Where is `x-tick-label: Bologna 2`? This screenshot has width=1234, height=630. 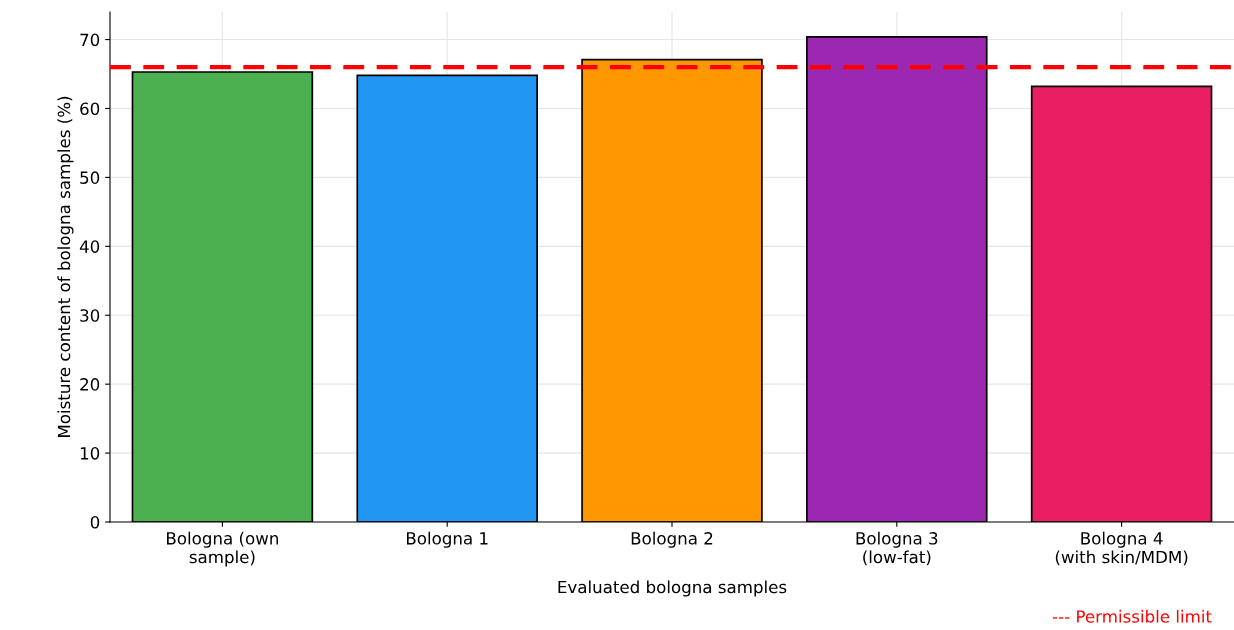 x-tick-label: Bologna 2 is located at coordinates (672, 539).